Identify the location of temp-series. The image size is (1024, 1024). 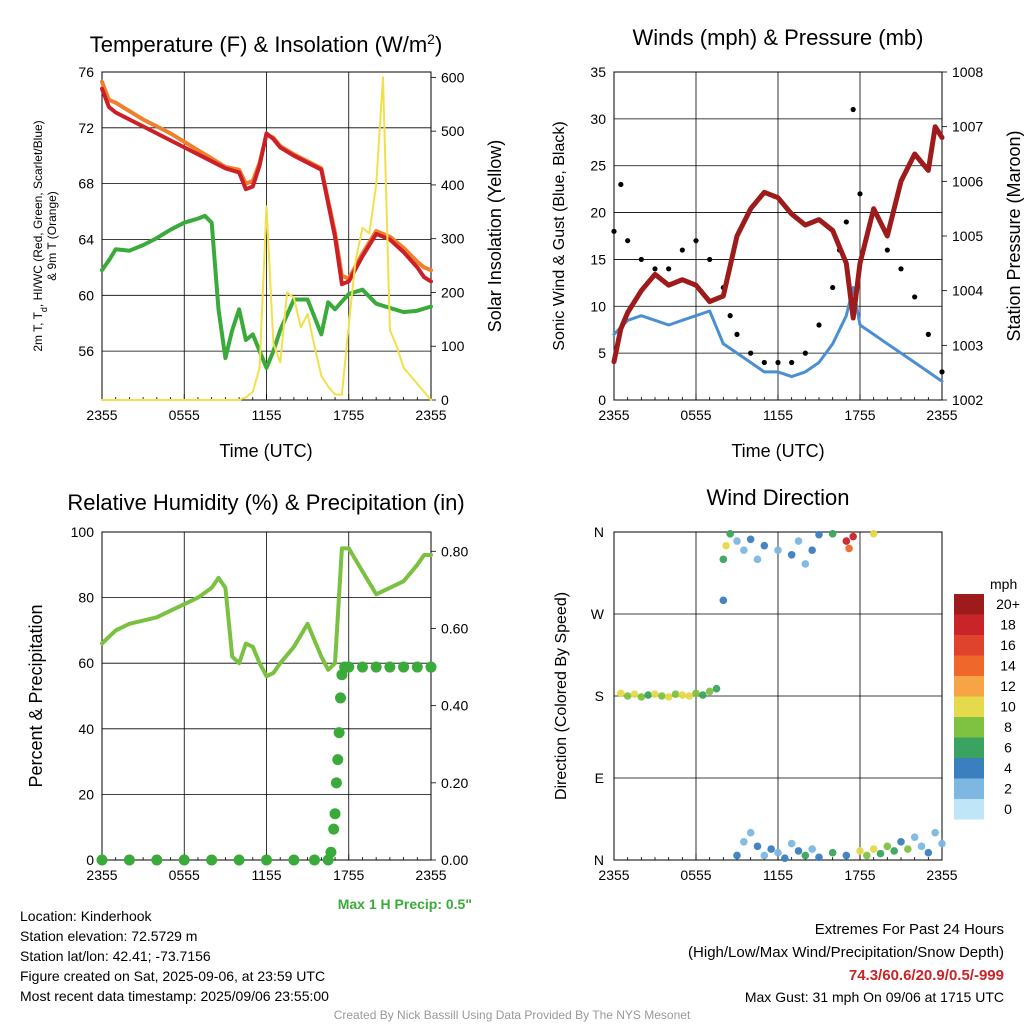
(266, 238).